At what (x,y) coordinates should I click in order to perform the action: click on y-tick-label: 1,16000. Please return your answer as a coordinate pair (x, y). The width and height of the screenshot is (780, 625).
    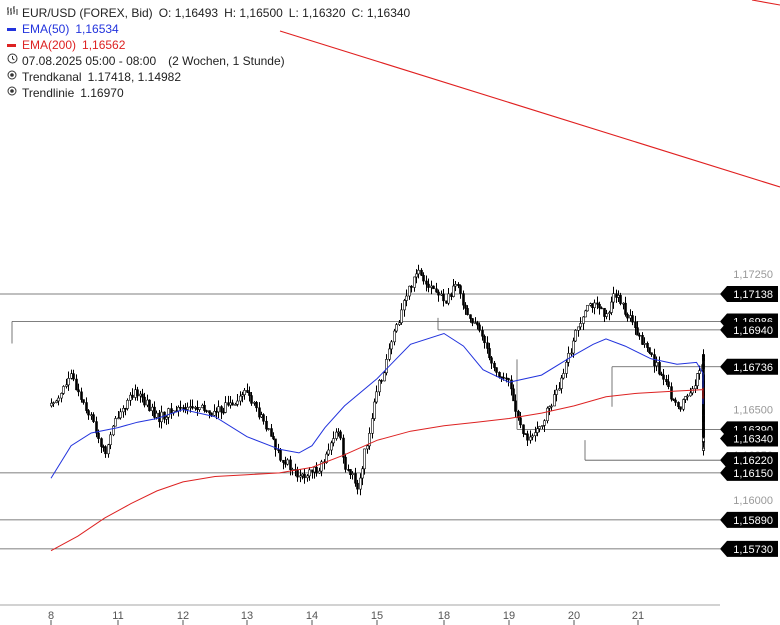
    Looking at the image, I should click on (753, 501).